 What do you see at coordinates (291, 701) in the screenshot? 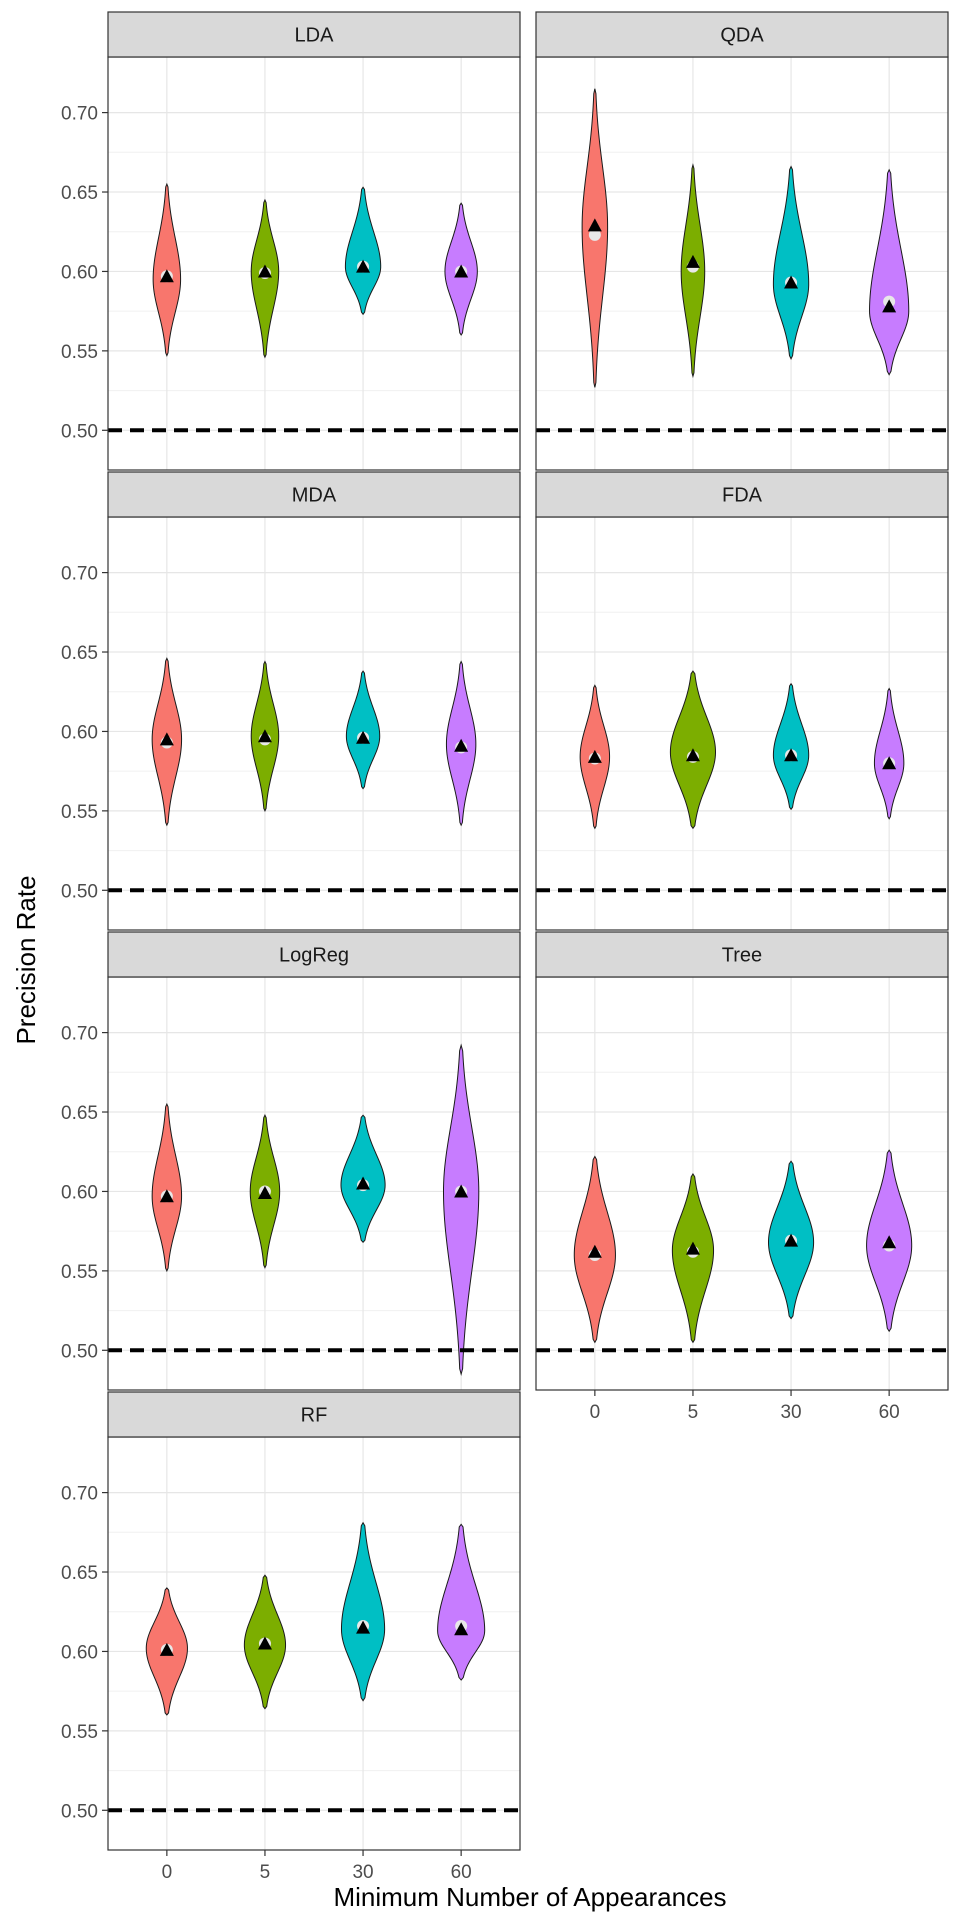
I see `panel-mda: MDA 0.50 0.55 0.60 0.65 0.70` at bounding box center [291, 701].